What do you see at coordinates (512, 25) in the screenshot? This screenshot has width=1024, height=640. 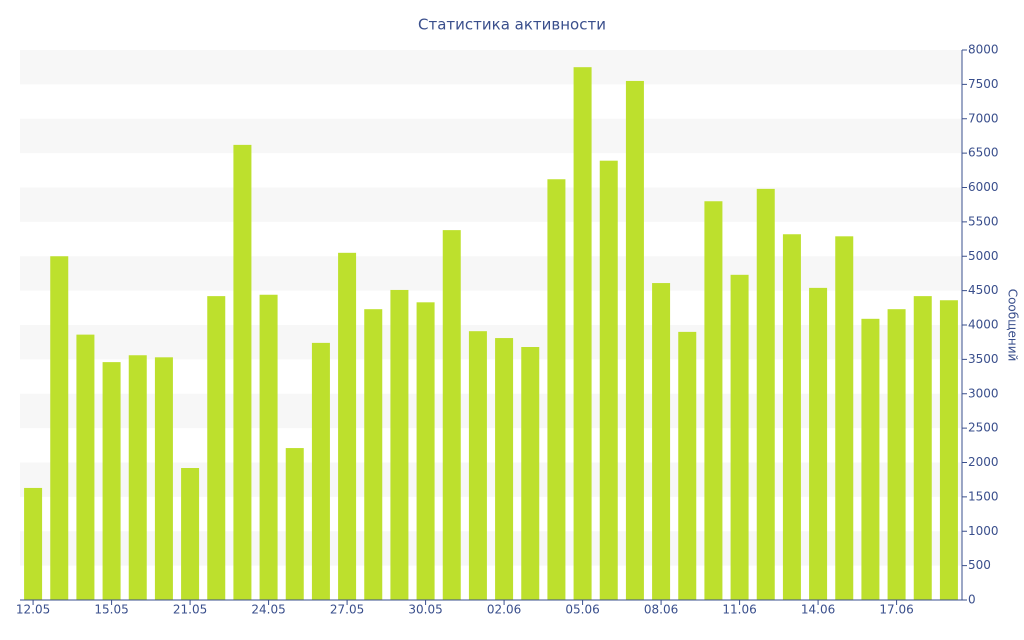 I see `chart-title: Статистика активности` at bounding box center [512, 25].